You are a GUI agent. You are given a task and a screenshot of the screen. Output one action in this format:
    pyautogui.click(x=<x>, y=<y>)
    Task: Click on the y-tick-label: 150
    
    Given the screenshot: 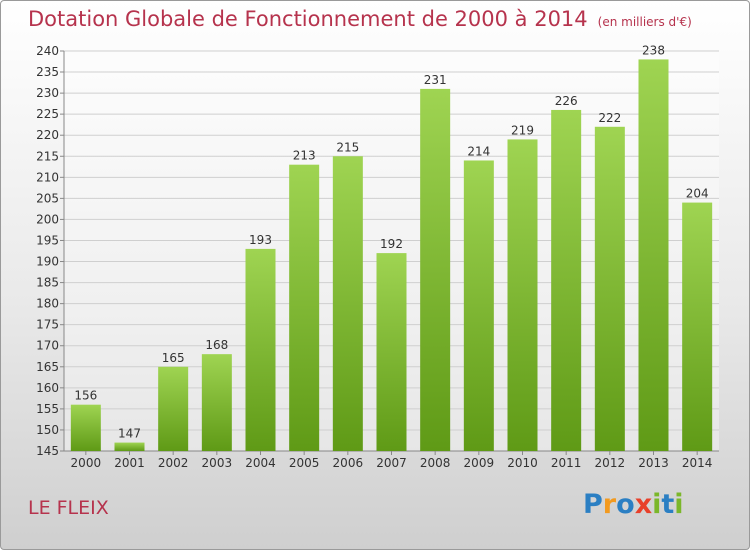 What is the action you would take?
    pyautogui.click(x=47, y=430)
    